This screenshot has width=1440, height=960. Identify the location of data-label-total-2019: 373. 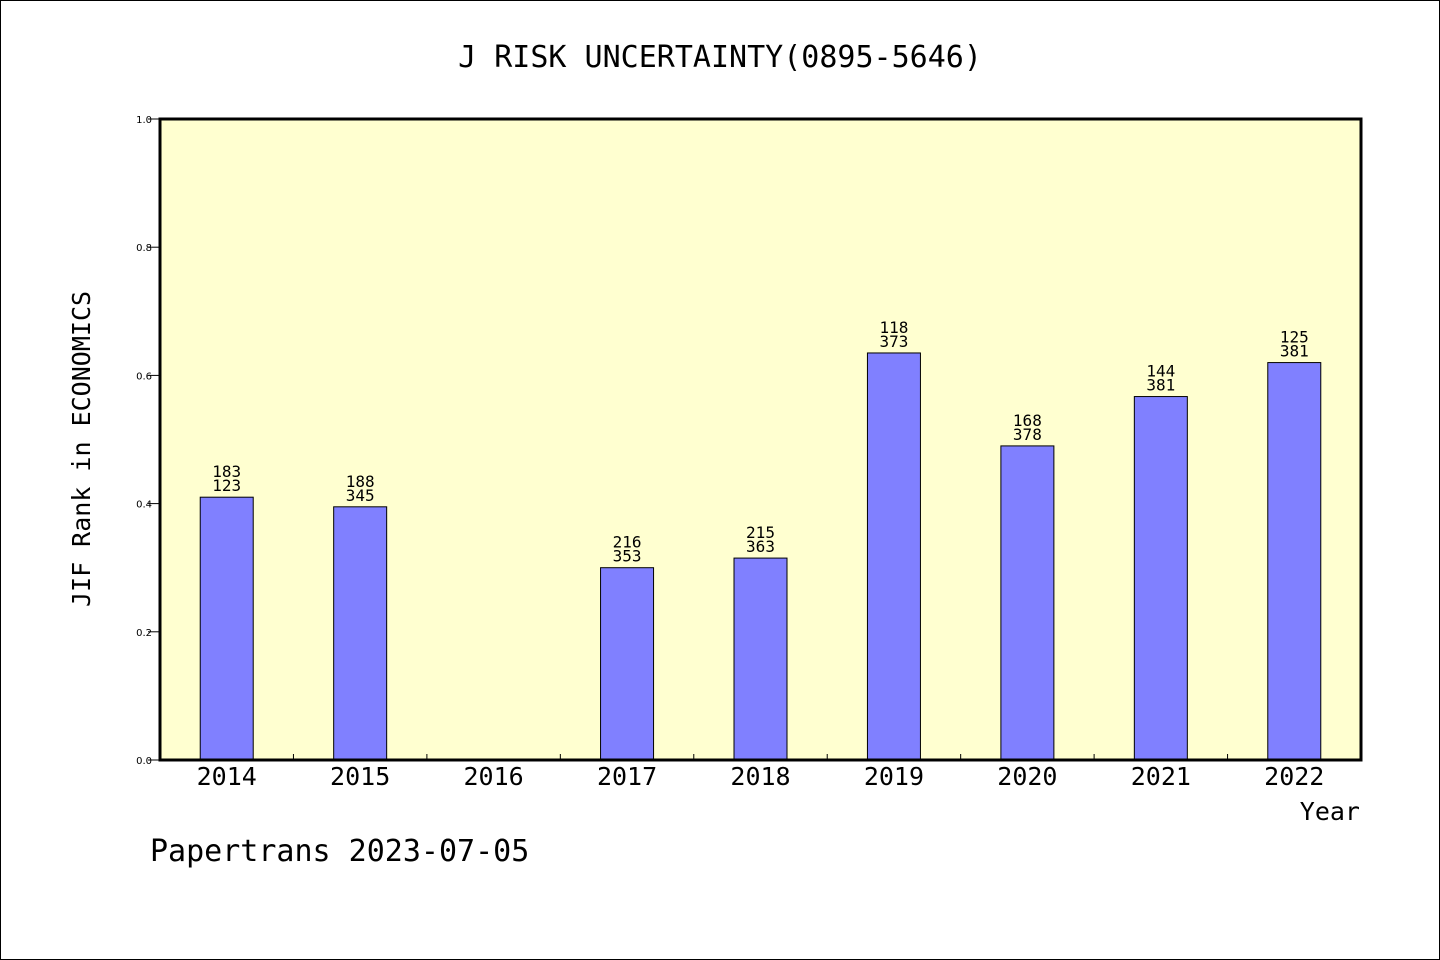
(893, 341).